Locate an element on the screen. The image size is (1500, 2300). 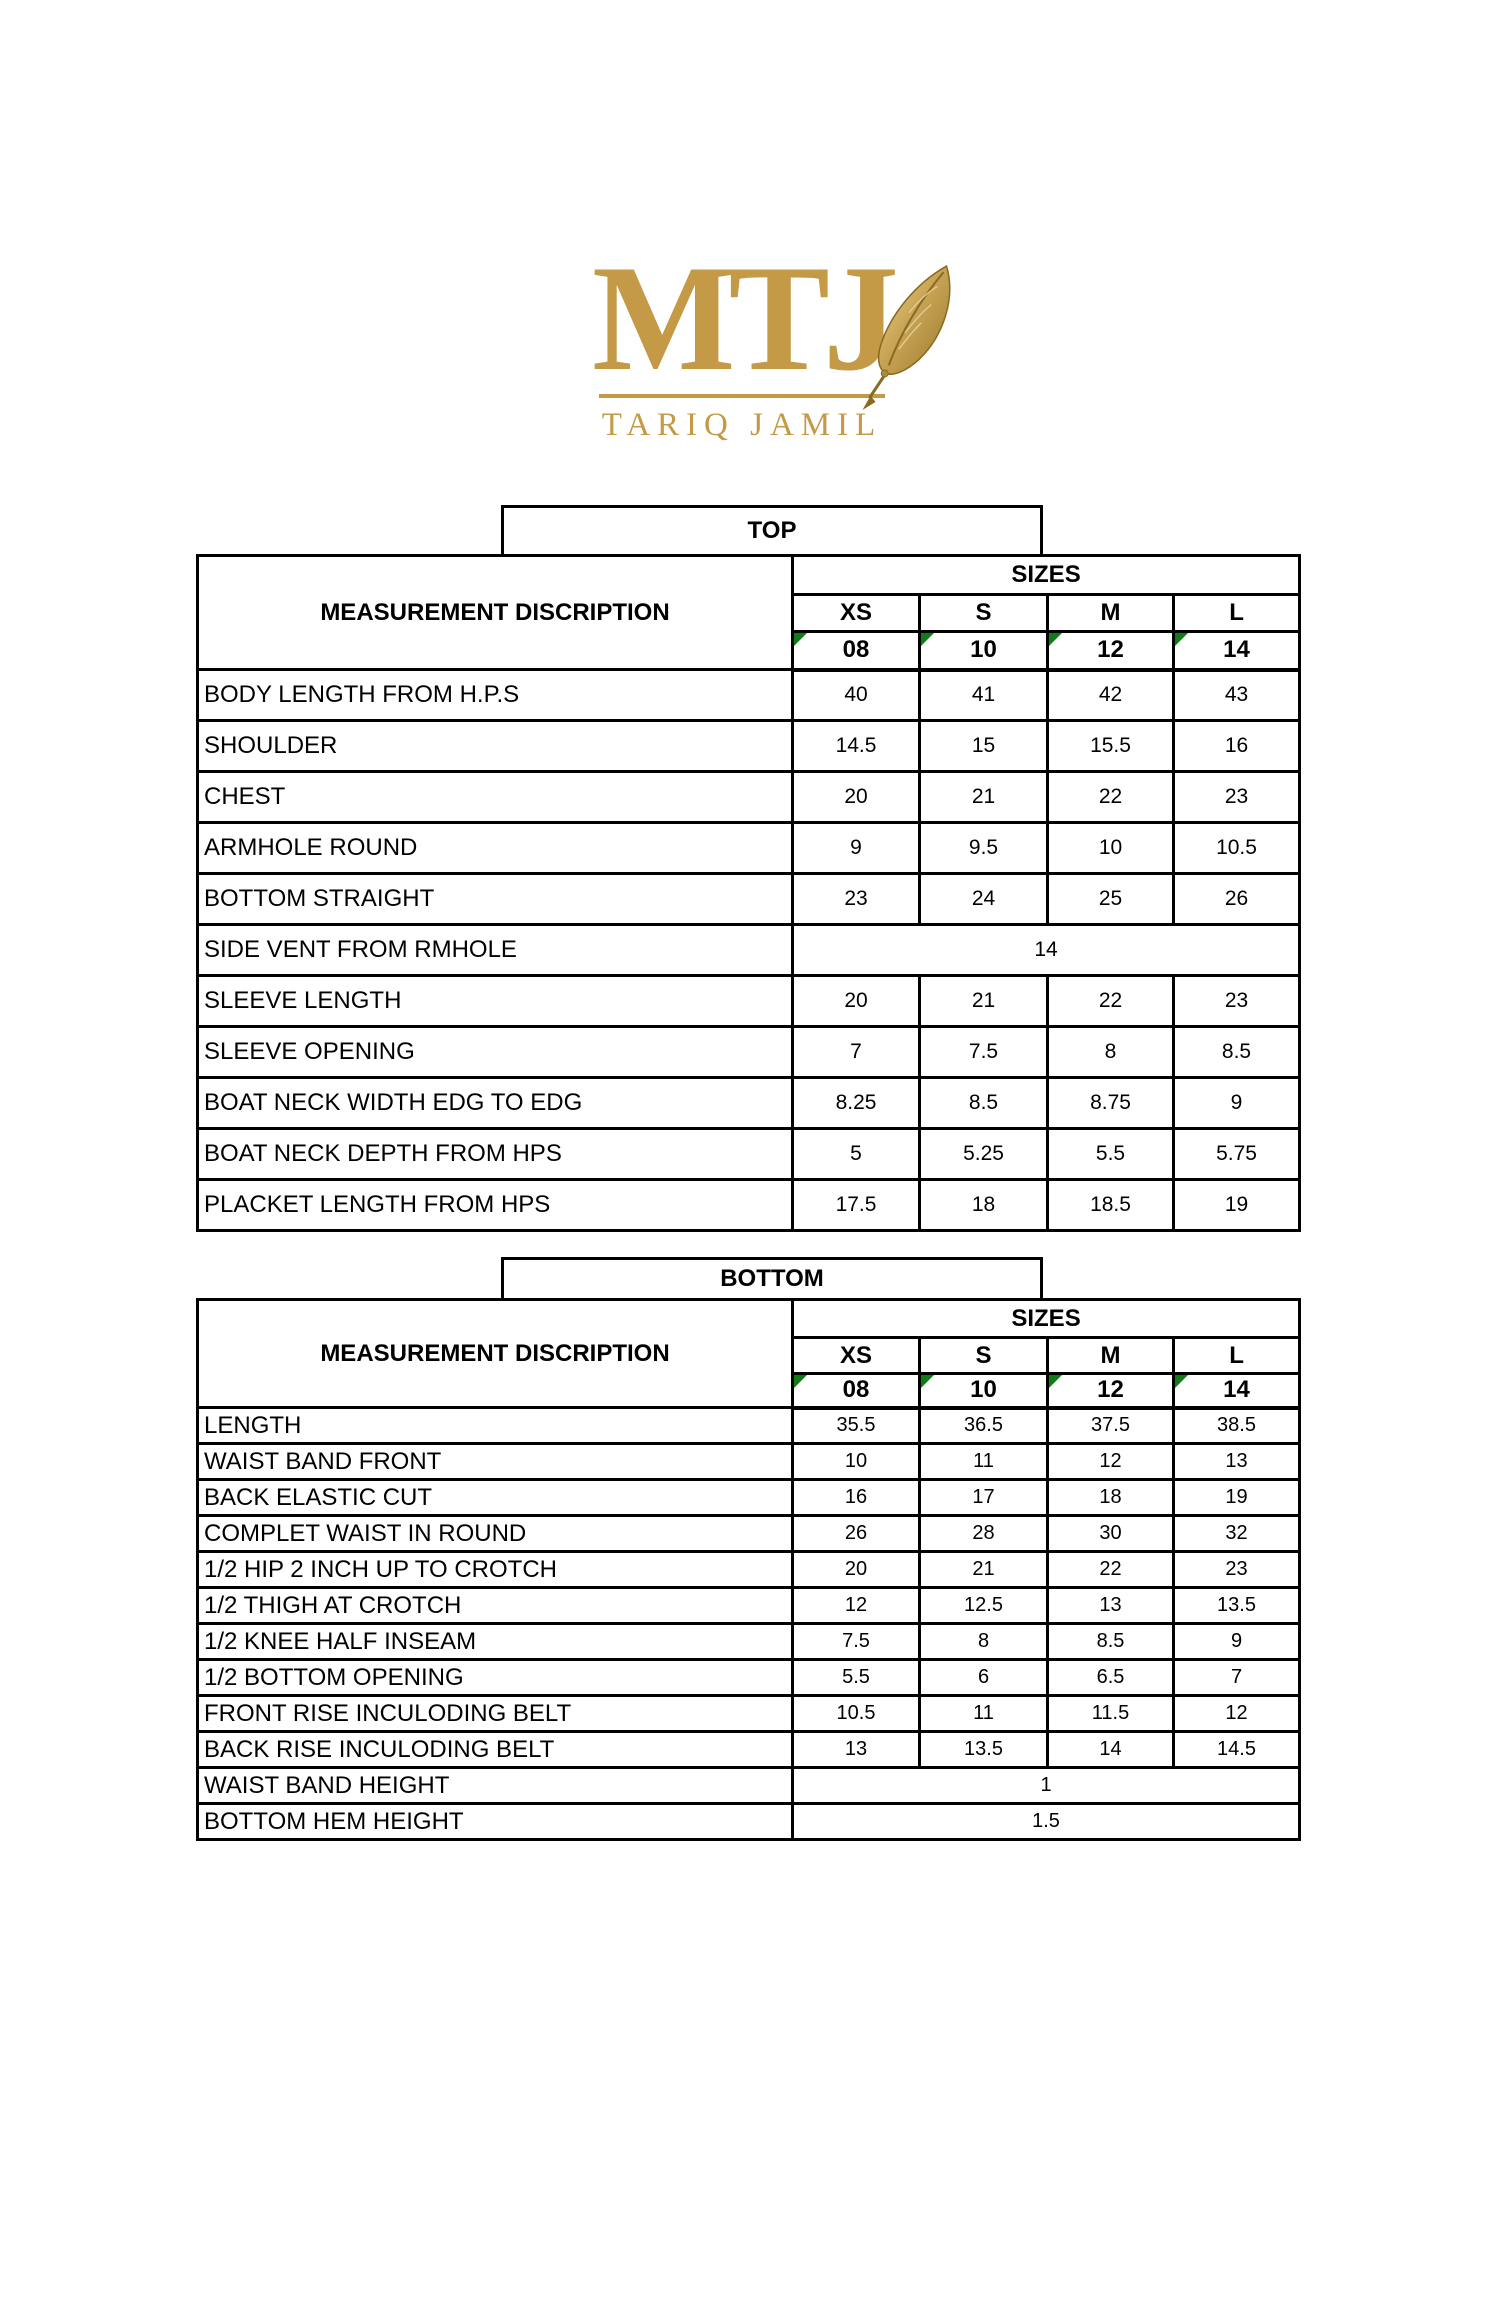
size-number: 14 is located at coordinates (1236, 650).